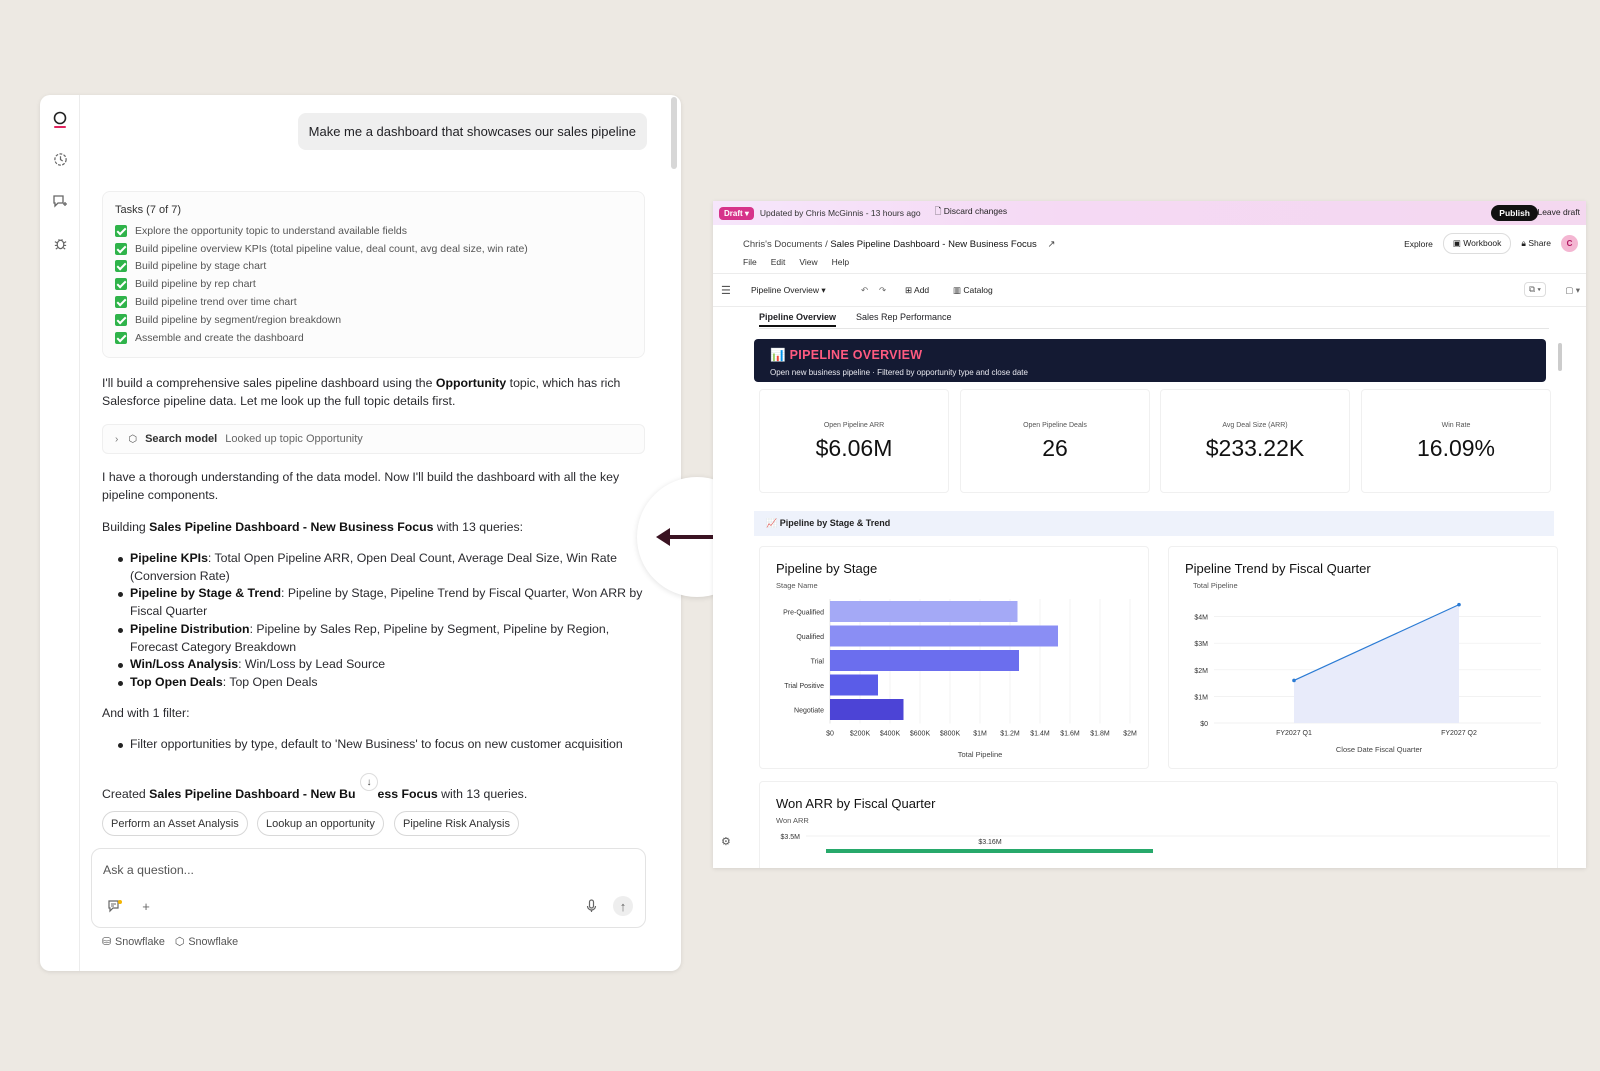 The width and height of the screenshot is (1600, 1071). What do you see at coordinates (1418, 243) in the screenshot?
I see `explore-button: Explore` at bounding box center [1418, 243].